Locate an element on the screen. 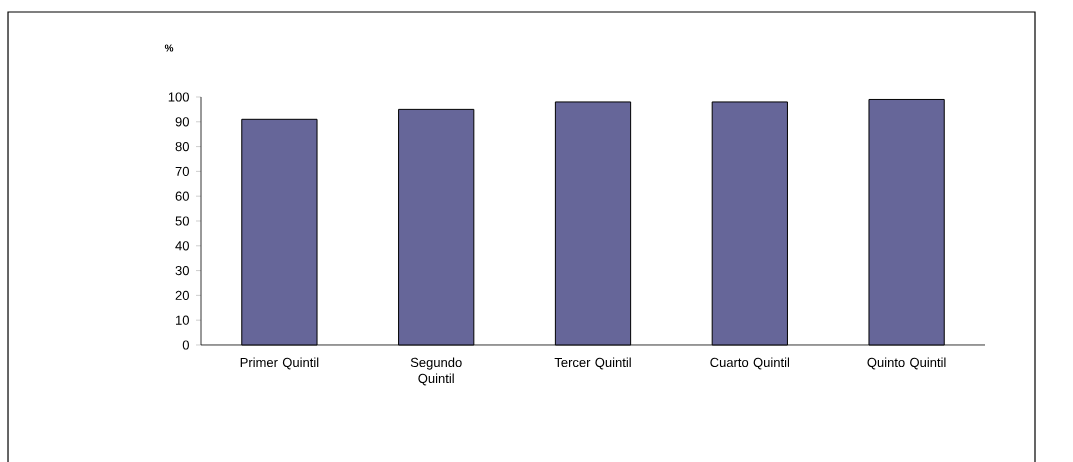 The image size is (1073, 462). y-tick-label: 20 is located at coordinates (182, 295).